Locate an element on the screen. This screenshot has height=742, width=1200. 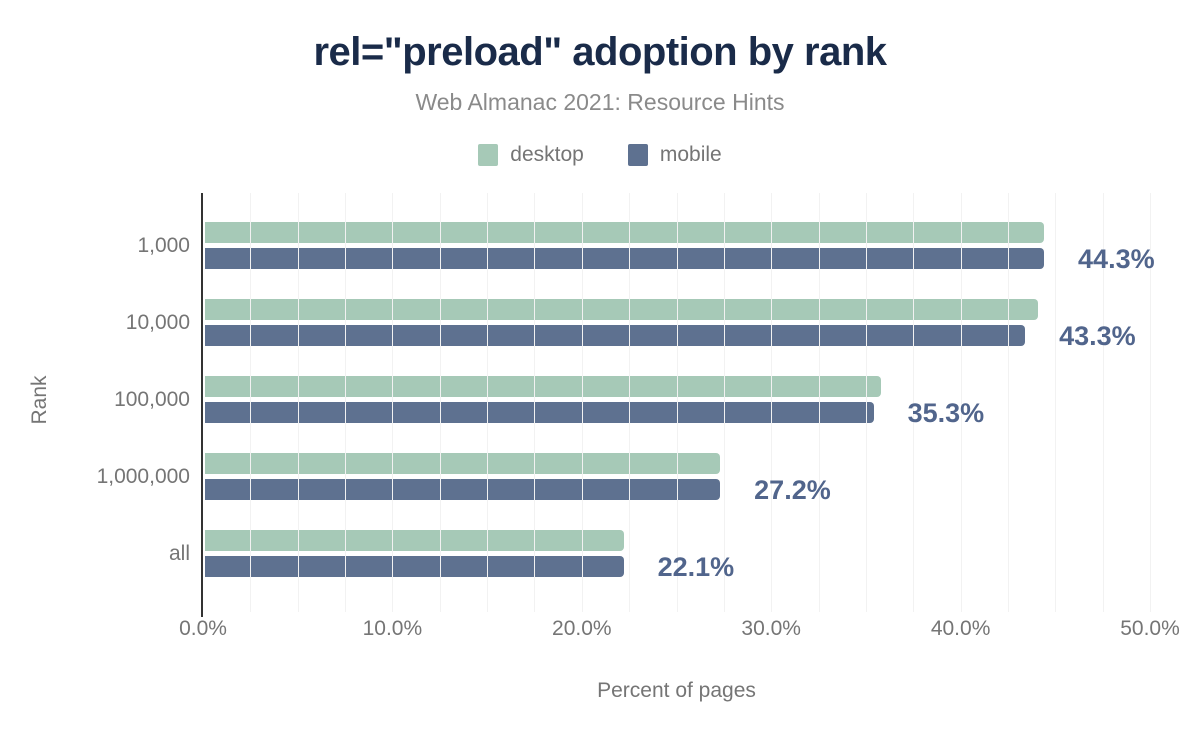
x-axis-title: Percent of pages is located at coordinates (676, 690).